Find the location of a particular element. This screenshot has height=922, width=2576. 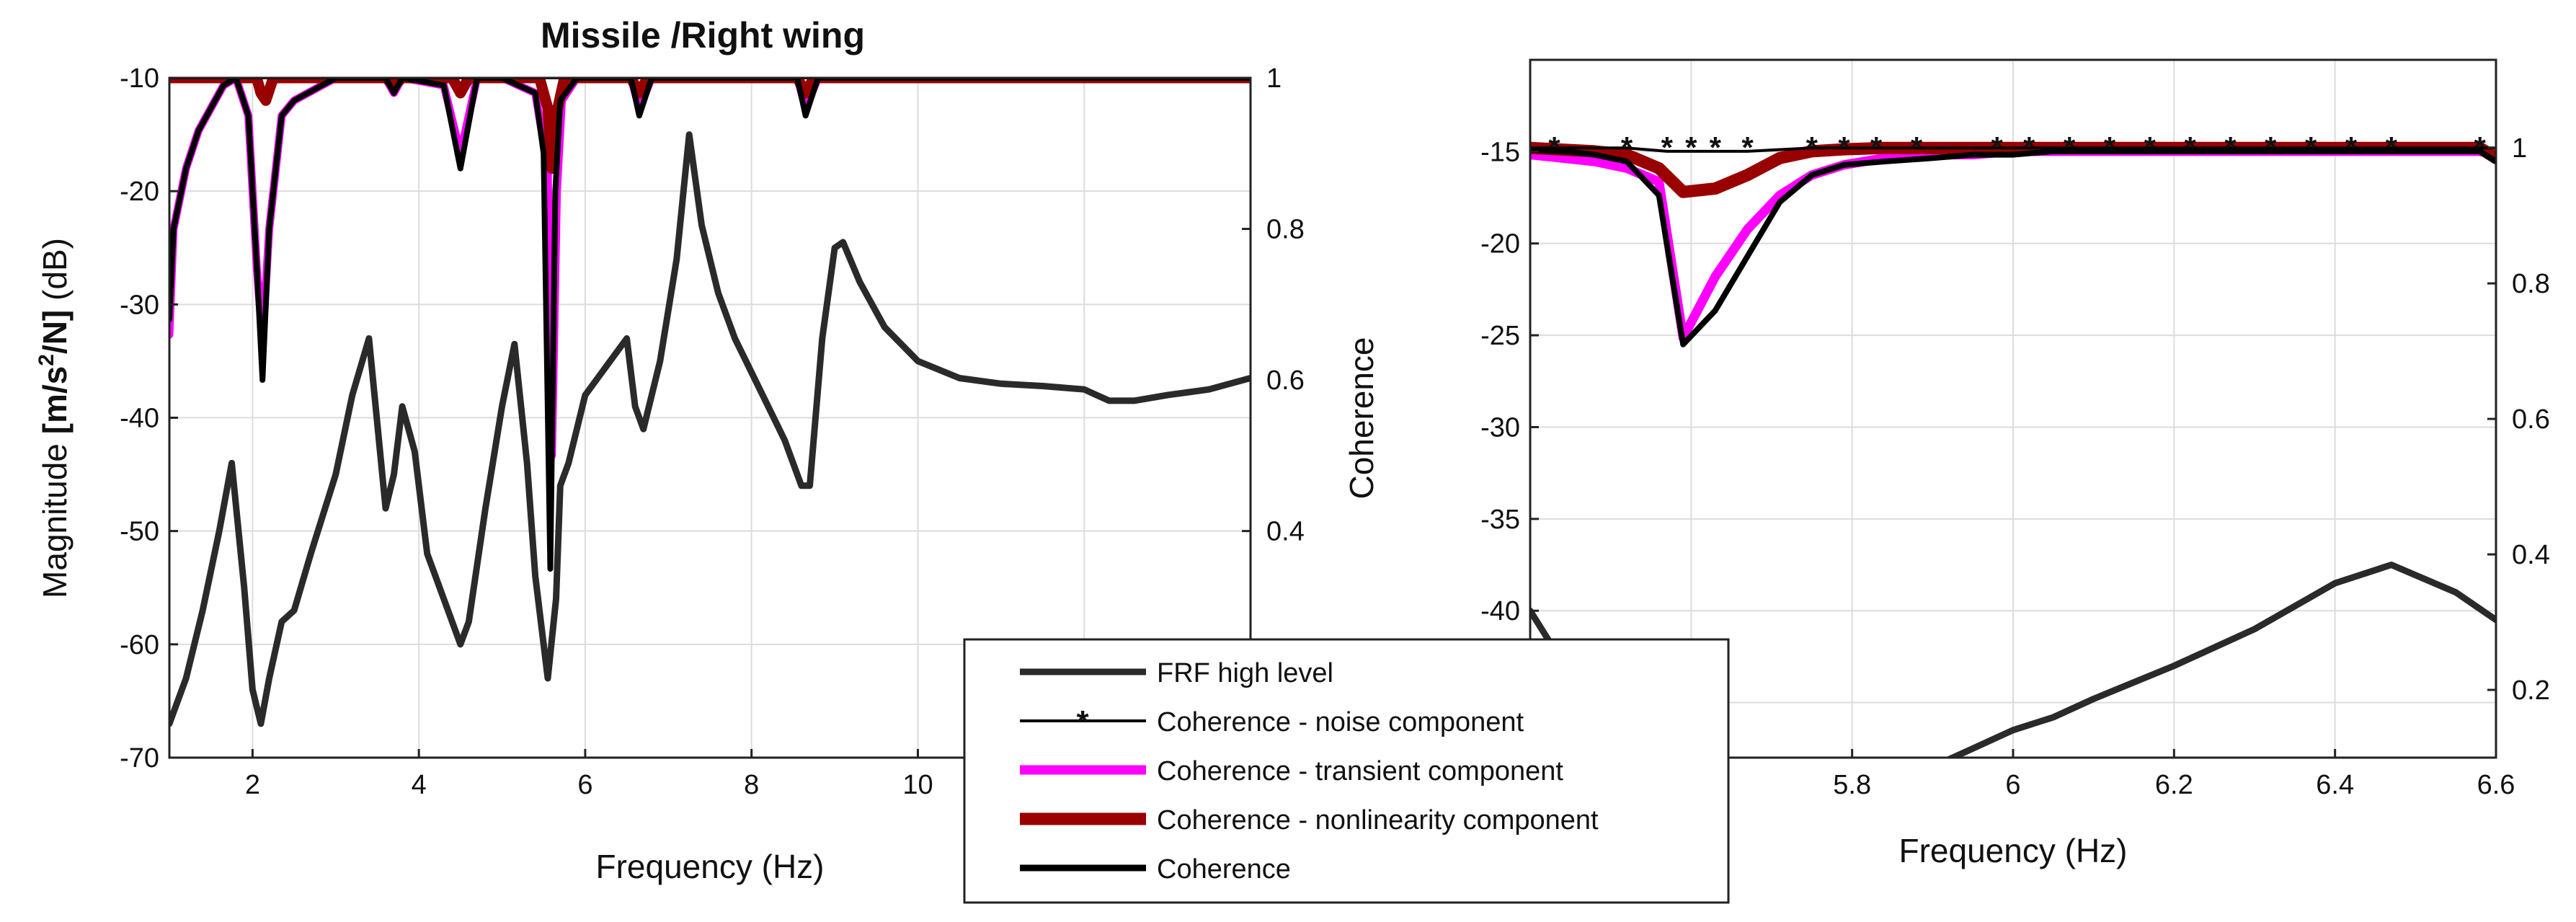

legend-entry-transient: Coherence - transient component is located at coordinates (1291, 771).